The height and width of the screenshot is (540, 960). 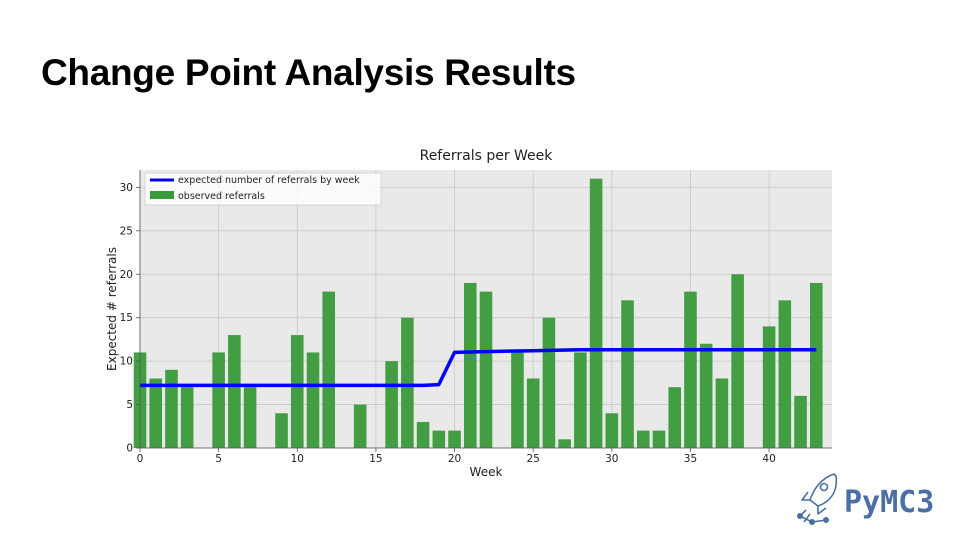 What do you see at coordinates (817, 499) in the screenshot?
I see `rocket-icon` at bounding box center [817, 499].